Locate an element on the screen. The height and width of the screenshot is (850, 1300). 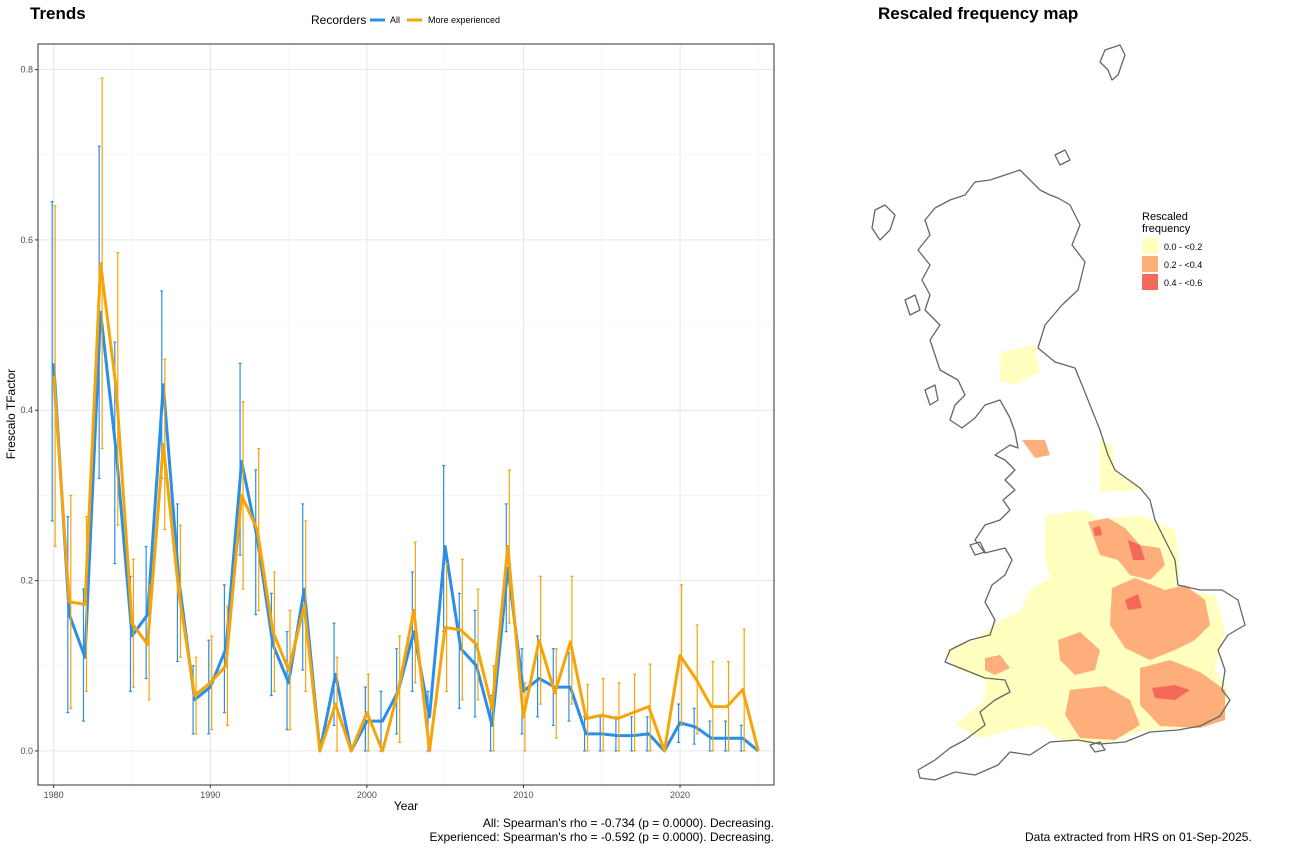
x-tick-label: 1980 is located at coordinates (54, 795).